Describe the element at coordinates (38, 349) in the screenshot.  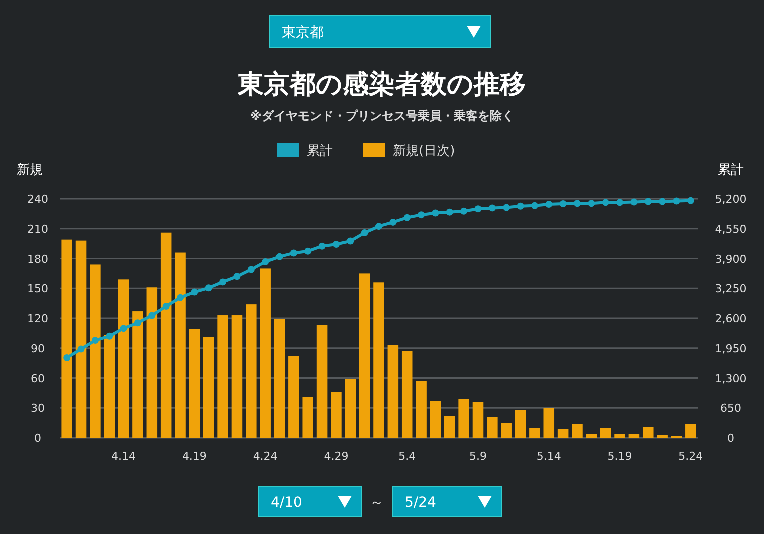
I see `y-tick-label: 90` at that location.